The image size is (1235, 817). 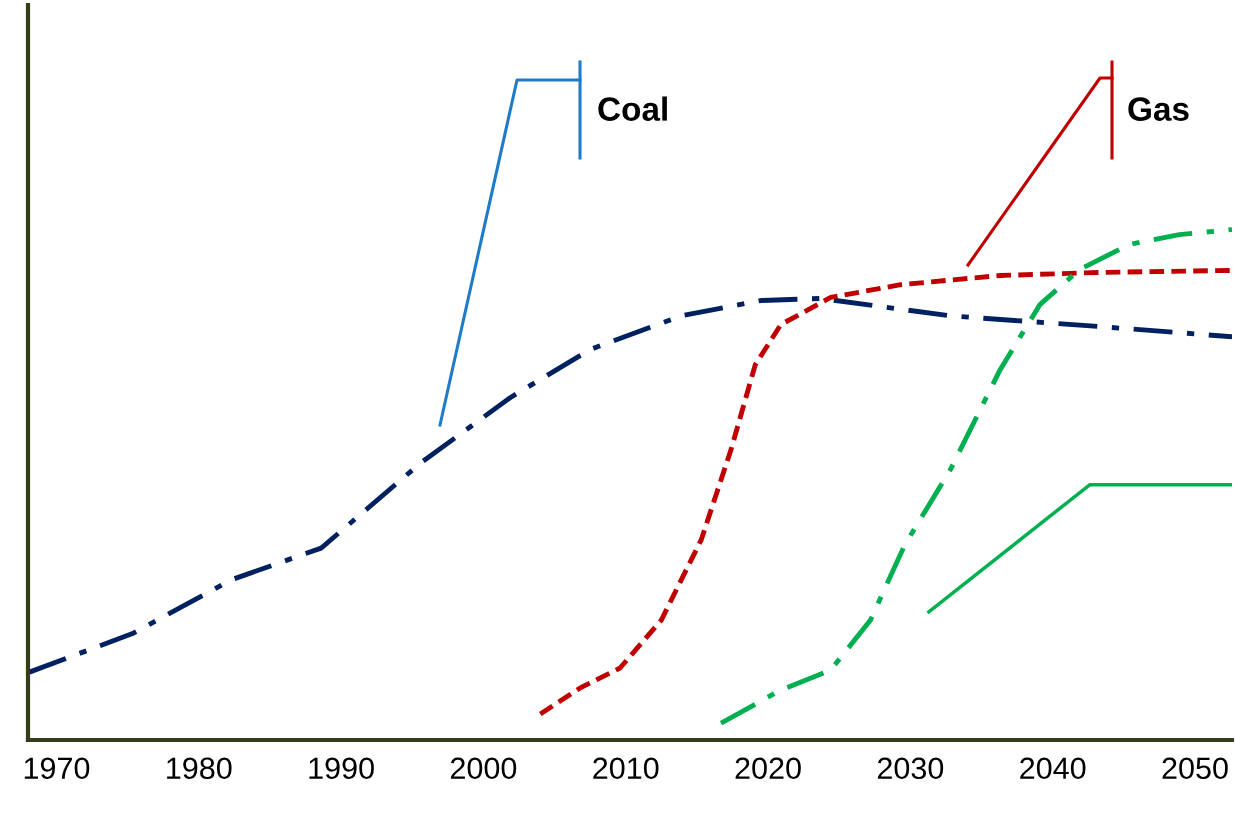 What do you see at coordinates (199, 768) in the screenshot?
I see `x-tick-label: 1980` at bounding box center [199, 768].